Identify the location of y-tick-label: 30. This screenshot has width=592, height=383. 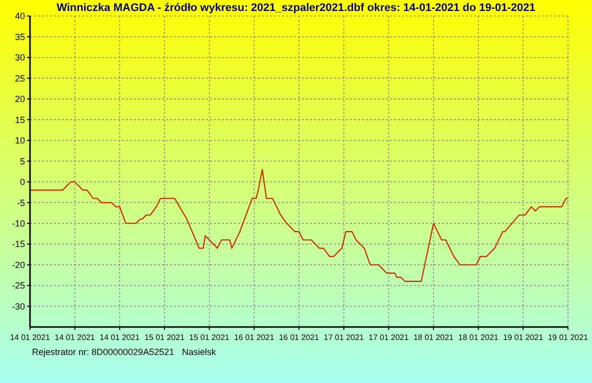
(19, 57).